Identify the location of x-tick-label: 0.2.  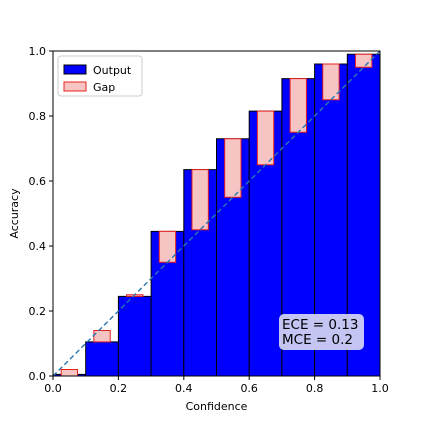
(119, 388).